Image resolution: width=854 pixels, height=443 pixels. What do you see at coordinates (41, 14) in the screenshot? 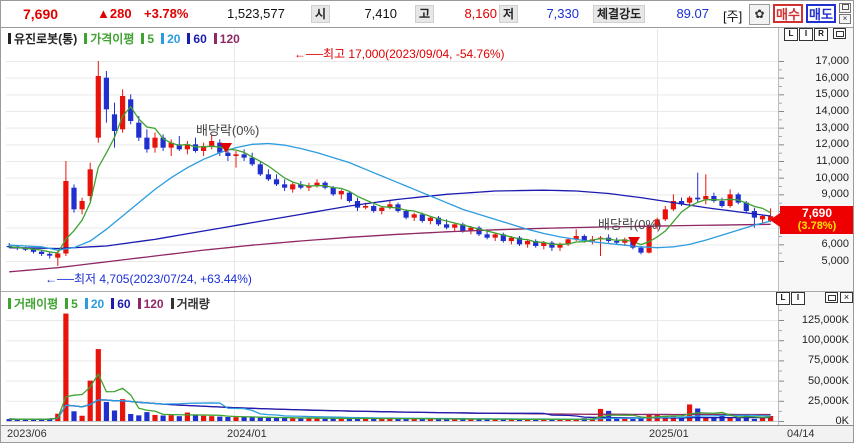
I see `current-price: 7,690` at bounding box center [41, 14].